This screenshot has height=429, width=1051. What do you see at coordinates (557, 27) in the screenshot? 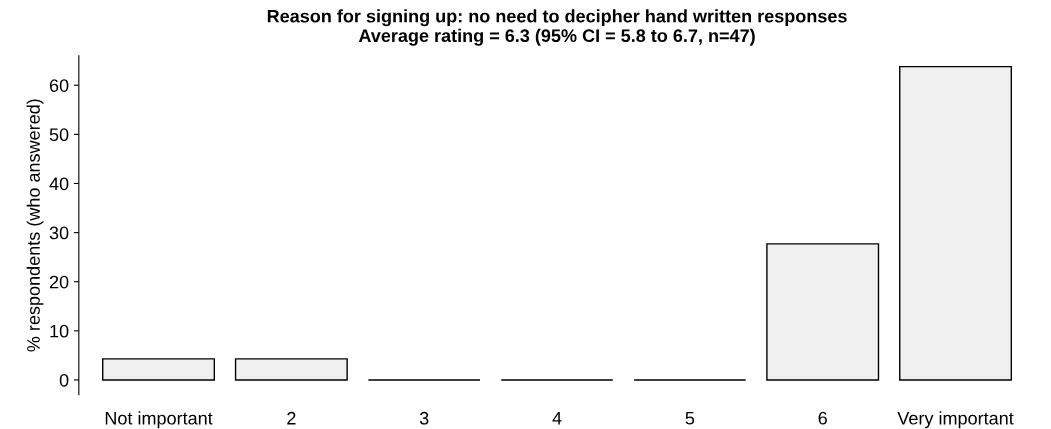
I see `chart-title: Reason for signing up: no need to decipher hand written responses Average rating = 6.3 (95% CI = 5.8 to 6.7, n=47)` at bounding box center [557, 27].